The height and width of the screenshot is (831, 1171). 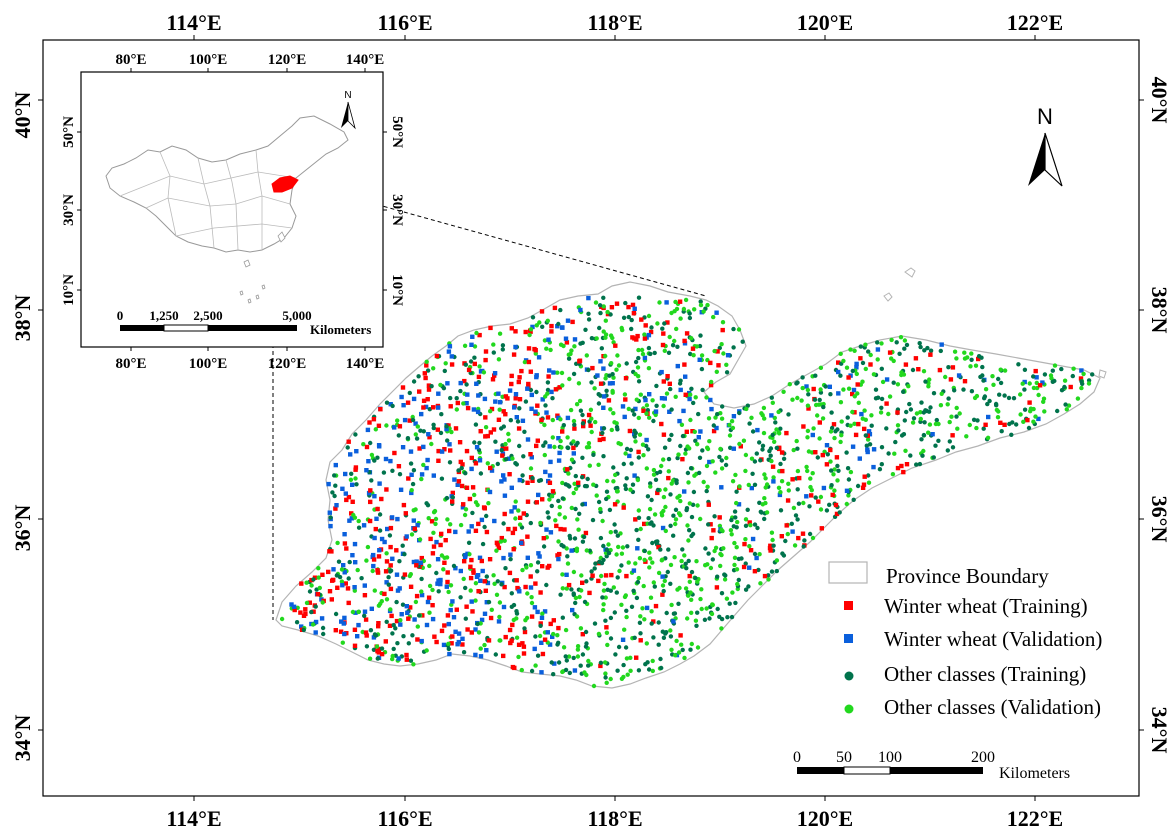 What do you see at coordinates (208, 364) in the screenshot?
I see `inset-lon-label: 100°E` at bounding box center [208, 364].